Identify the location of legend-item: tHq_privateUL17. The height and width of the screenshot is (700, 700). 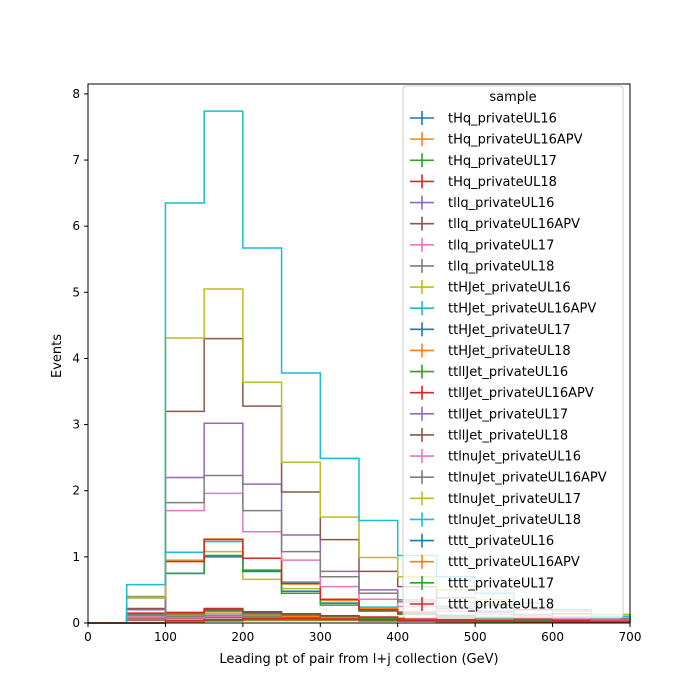
(483, 161).